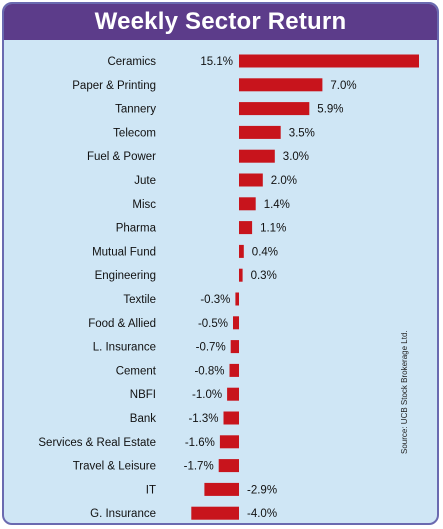 The width and height of the screenshot is (443, 529). I want to click on value-label: 15.1%, so click(216, 62).